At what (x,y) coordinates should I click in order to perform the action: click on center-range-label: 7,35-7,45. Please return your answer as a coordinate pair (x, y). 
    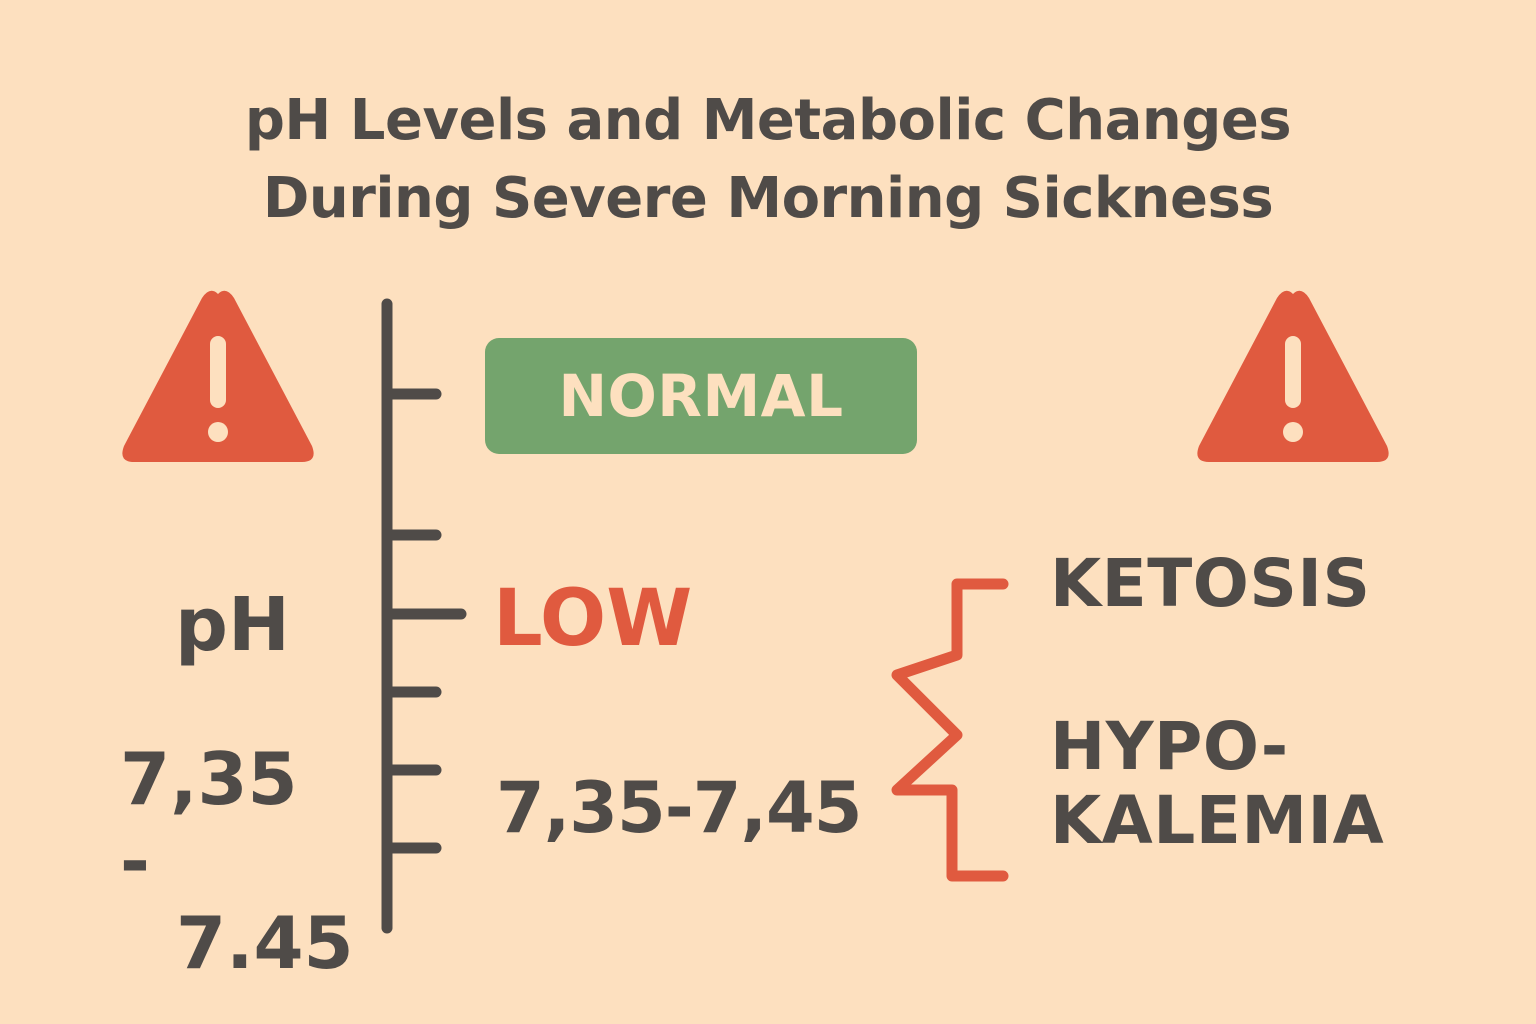
    Looking at the image, I should click on (679, 808).